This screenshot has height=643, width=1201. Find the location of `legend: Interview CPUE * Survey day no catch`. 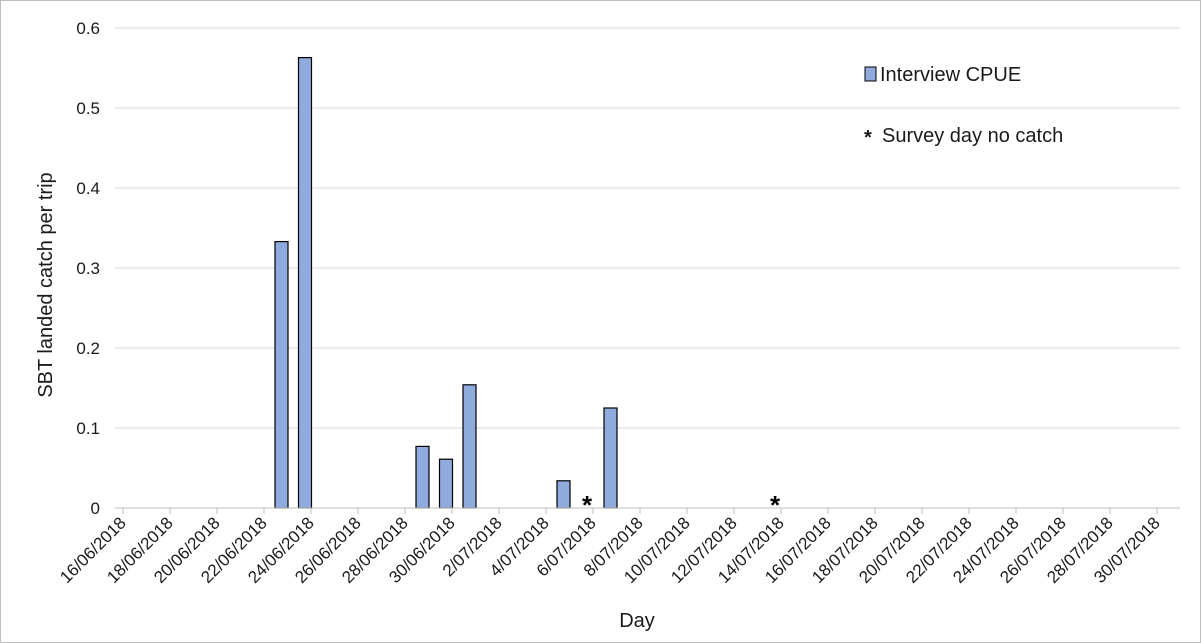

legend: Interview CPUE * Survey day no catch is located at coordinates (963, 106).